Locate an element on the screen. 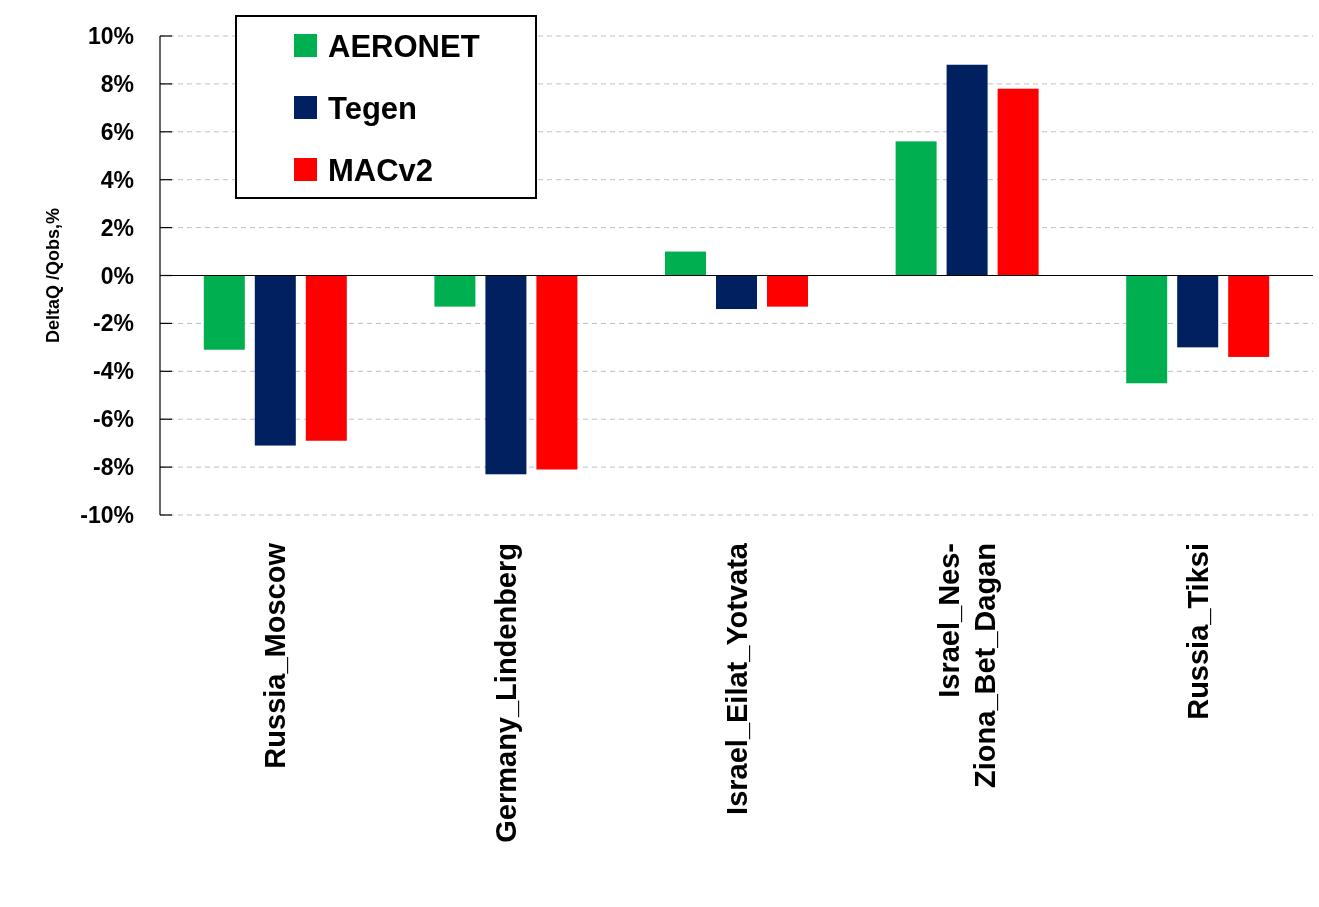 Image resolution: width=1319 pixels, height=907 pixels. y-tick-label: 4% is located at coordinates (117, 179).